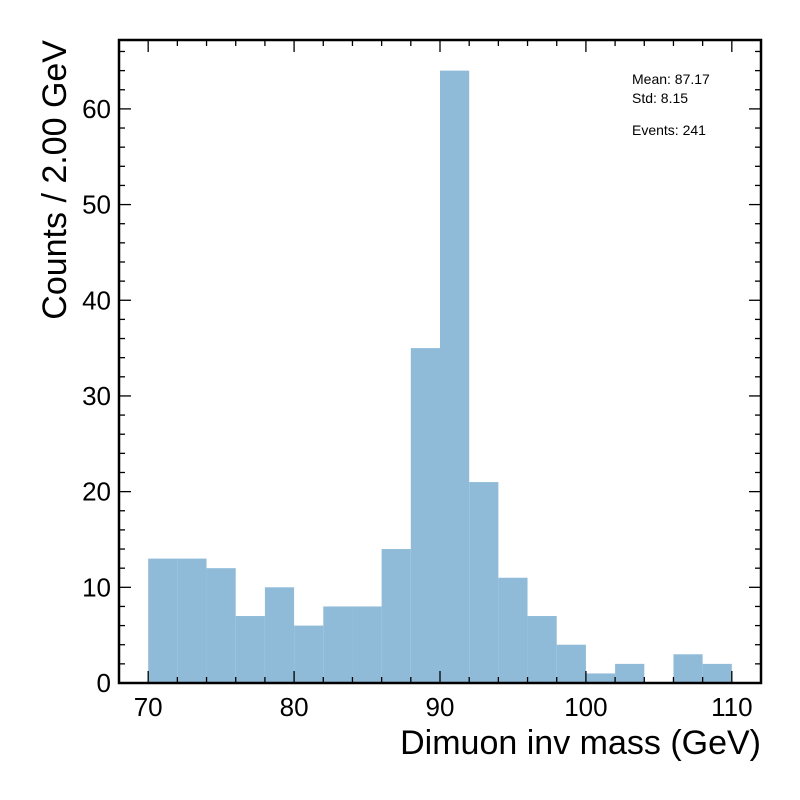  What do you see at coordinates (96, 587) in the screenshot?
I see `y-tick-label: 10` at bounding box center [96, 587].